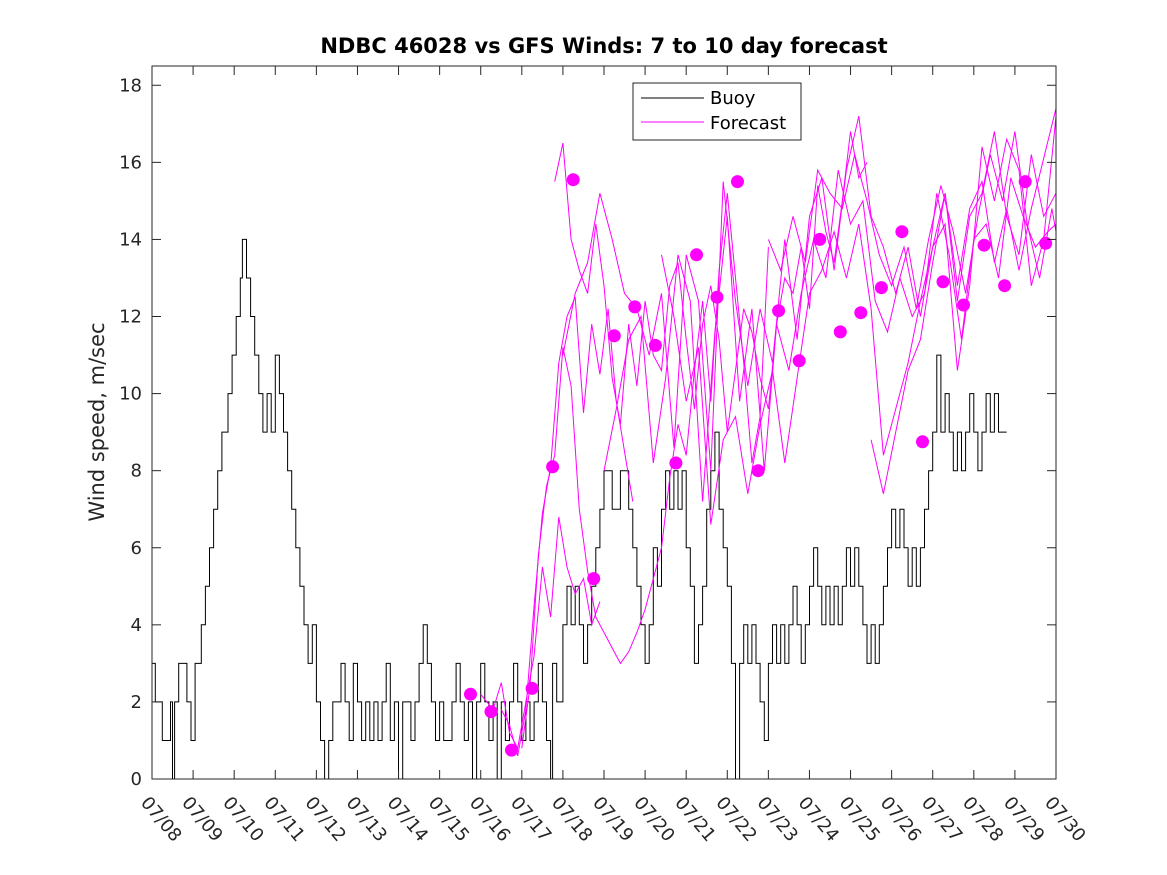 The height and width of the screenshot is (875, 1167). What do you see at coordinates (130, 85) in the screenshot?
I see `y-tick-label: 18` at bounding box center [130, 85].